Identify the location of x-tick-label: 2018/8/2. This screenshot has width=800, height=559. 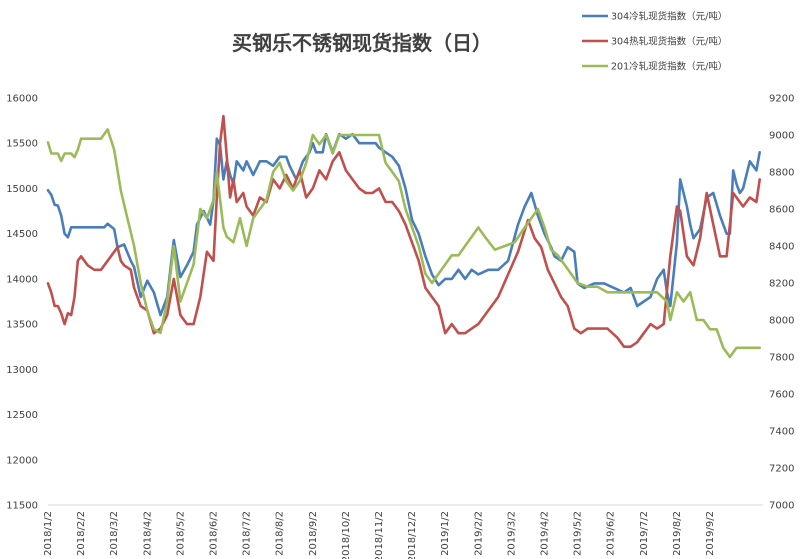
(280, 533).